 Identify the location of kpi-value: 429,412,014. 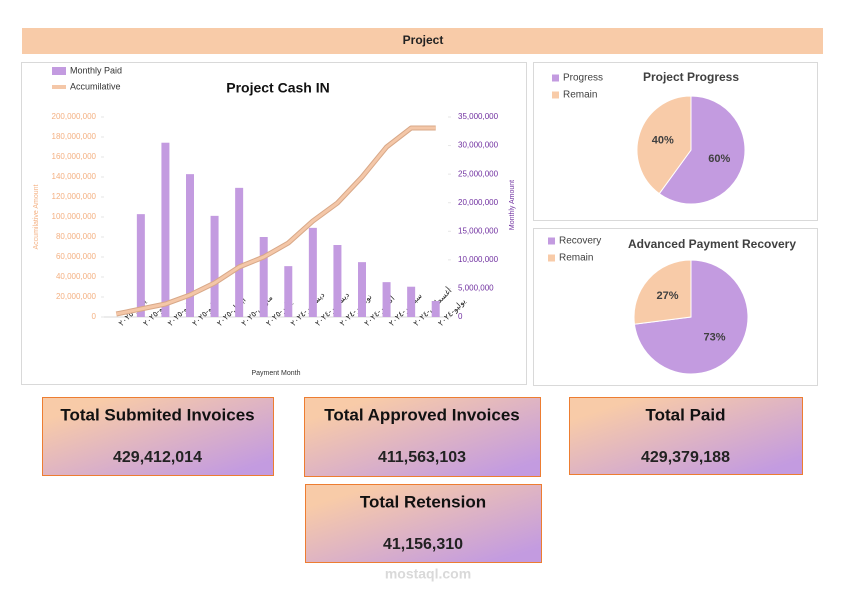
(157, 457).